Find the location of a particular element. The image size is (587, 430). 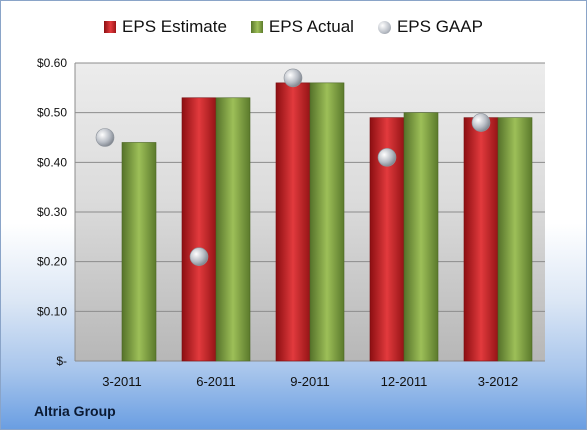

x-tick-label: 3-2012 is located at coordinates (498, 381).